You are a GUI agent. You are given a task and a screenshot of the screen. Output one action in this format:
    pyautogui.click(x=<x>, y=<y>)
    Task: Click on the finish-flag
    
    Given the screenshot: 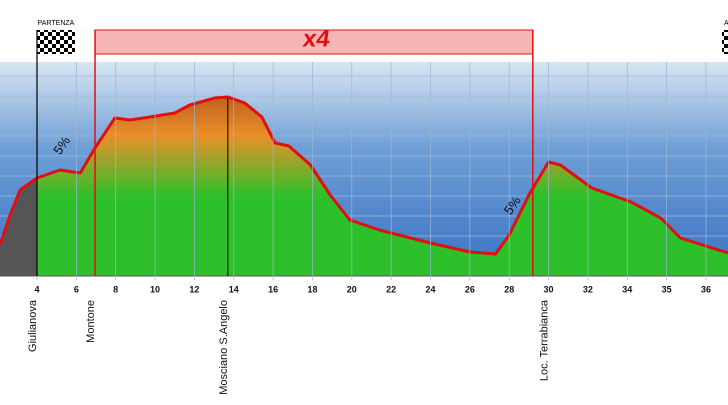 What is the action you would take?
    pyautogui.click(x=725, y=42)
    